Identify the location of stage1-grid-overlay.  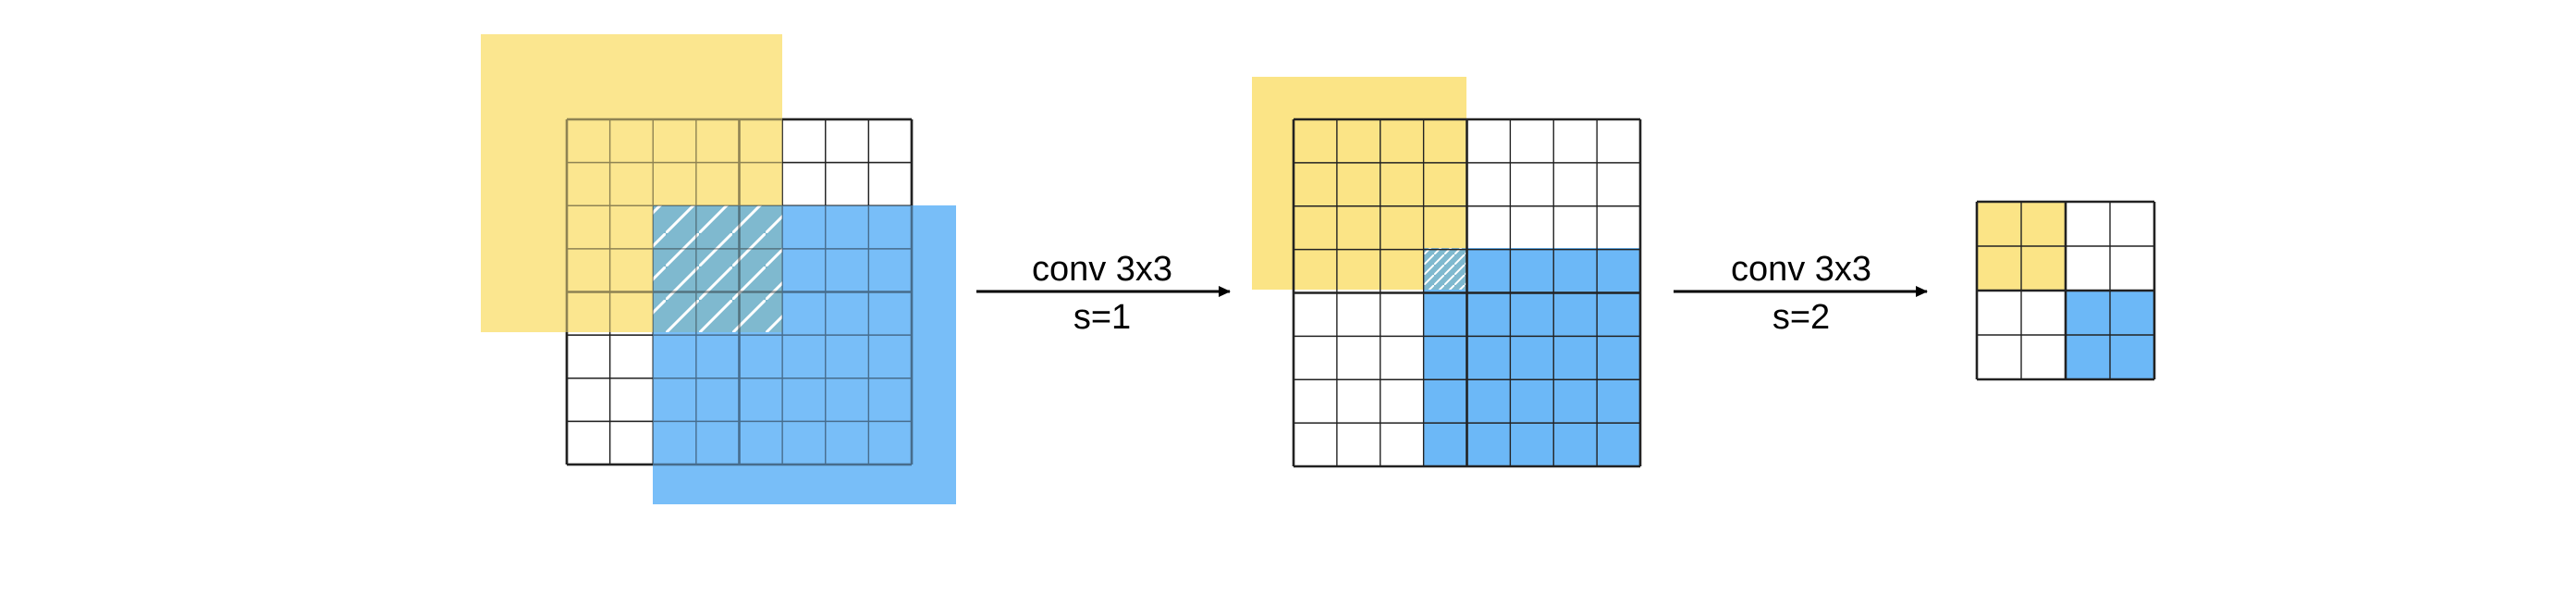
(739, 292).